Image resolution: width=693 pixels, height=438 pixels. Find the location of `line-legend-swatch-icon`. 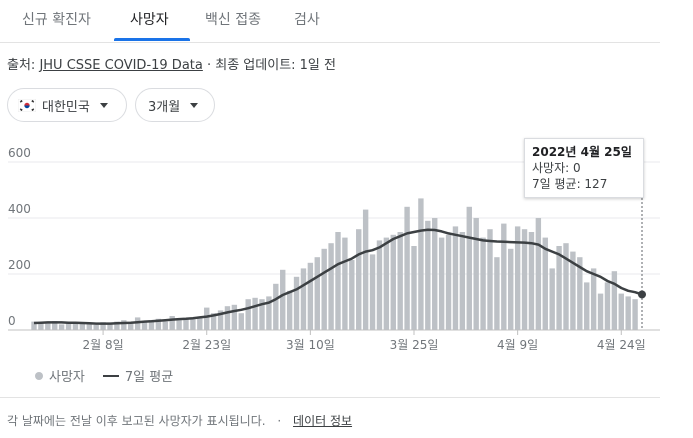

line-legend-swatch-icon is located at coordinates (110, 375).